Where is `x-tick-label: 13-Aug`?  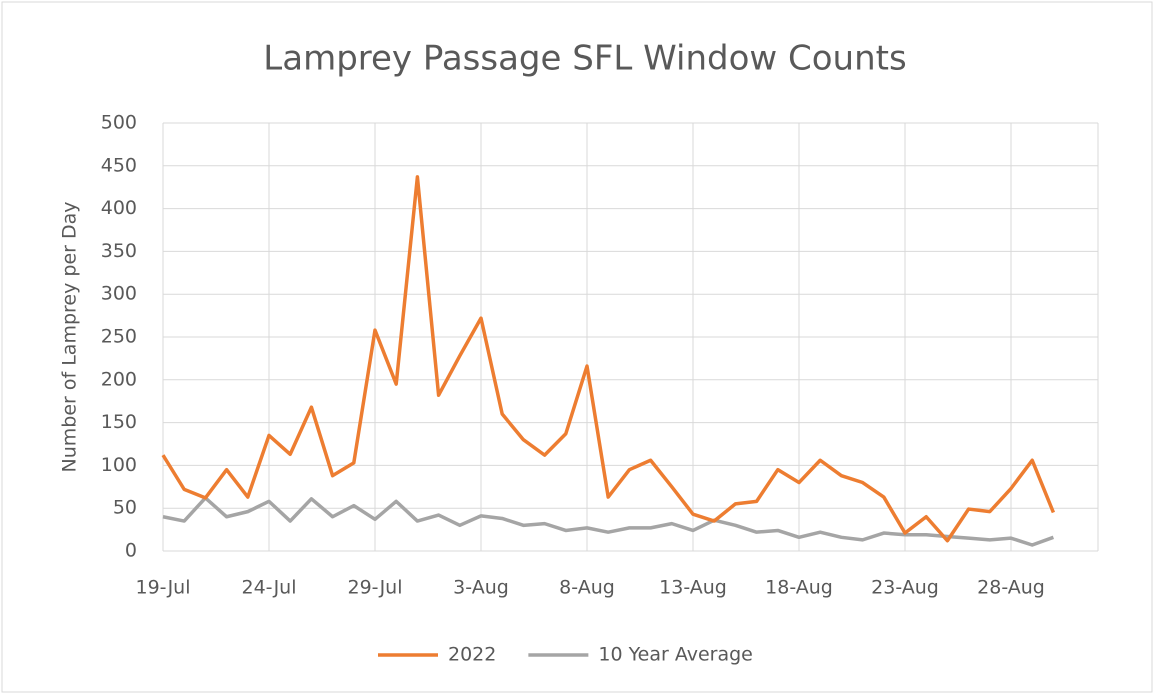 x-tick-label: 13-Aug is located at coordinates (693, 588).